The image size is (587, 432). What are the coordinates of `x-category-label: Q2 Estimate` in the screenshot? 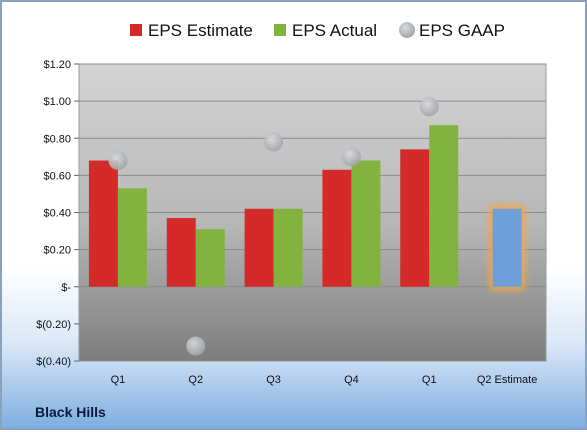 It's located at (507, 380).